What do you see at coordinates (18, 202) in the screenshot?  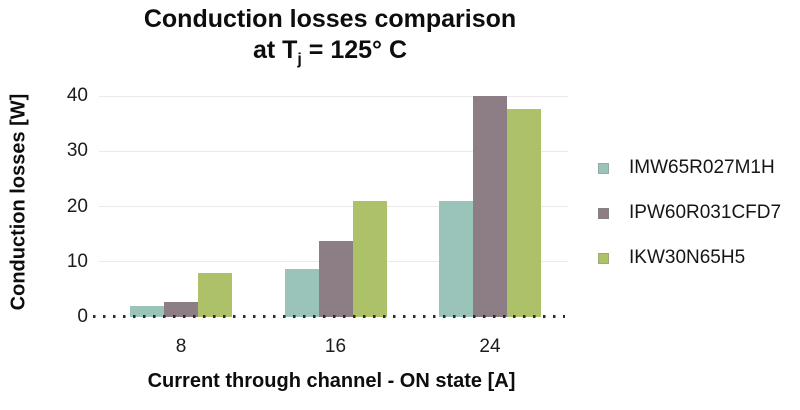 I see `y-axis-label: Conduction losses [W]` at bounding box center [18, 202].